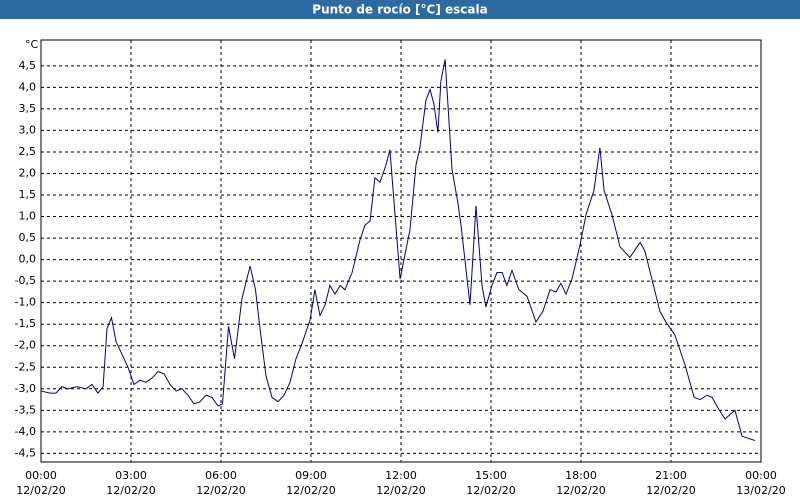  I want to click on y-tick-label: -1,5, so click(25, 323).